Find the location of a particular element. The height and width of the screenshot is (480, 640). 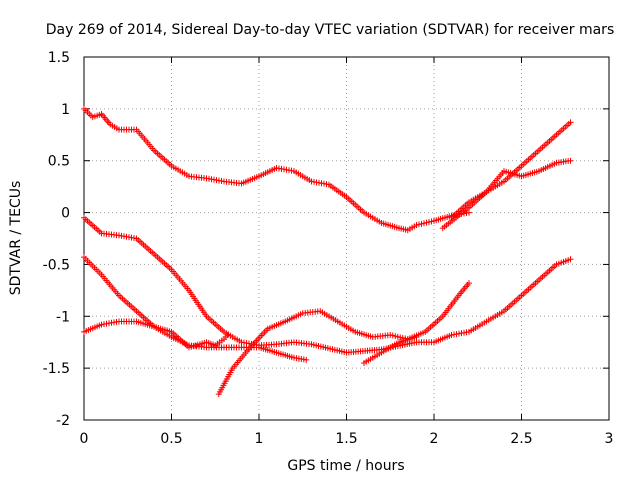

x-tick-label: 3 is located at coordinates (609, 439).